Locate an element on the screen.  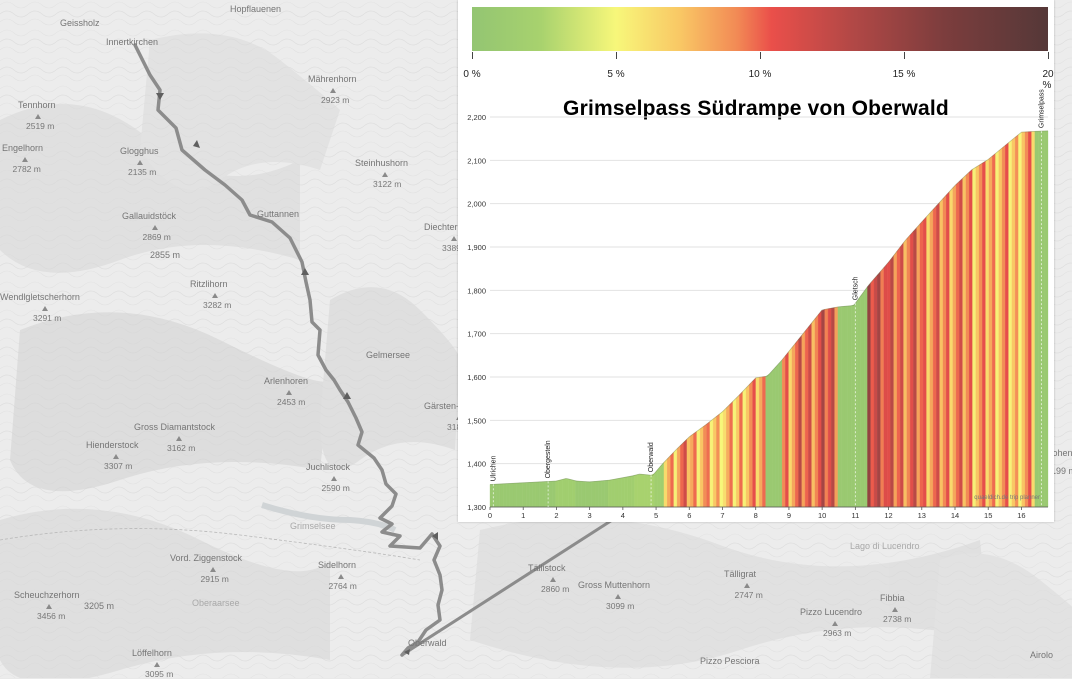
map-elevation-label: 3307 m is located at coordinates (118, 466).